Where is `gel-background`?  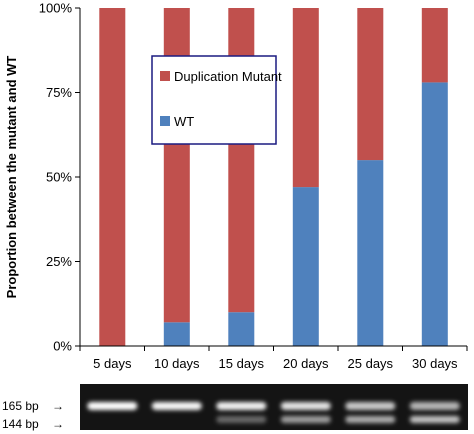 gel-background is located at coordinates (274, 407).